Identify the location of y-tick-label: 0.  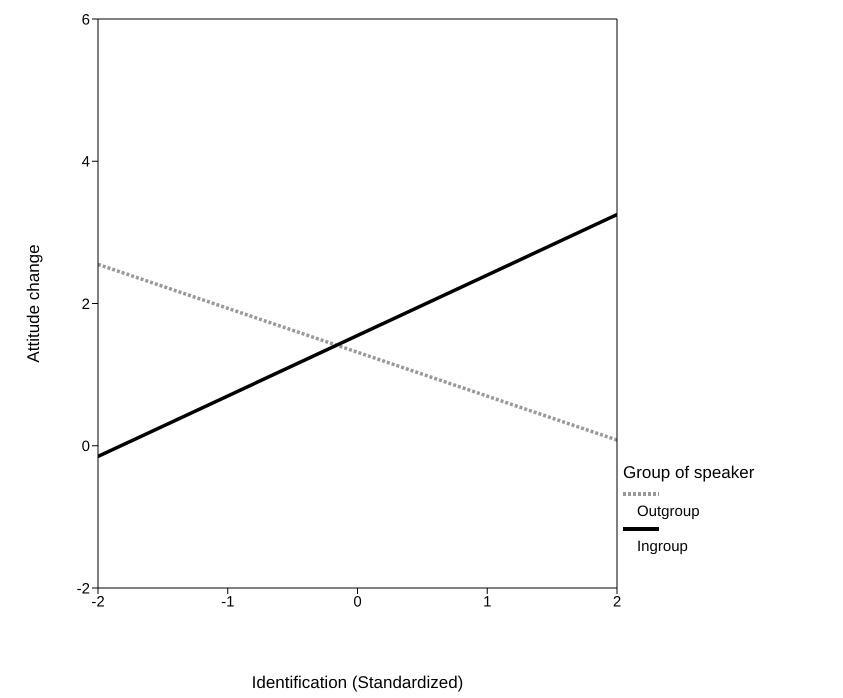
(86, 447).